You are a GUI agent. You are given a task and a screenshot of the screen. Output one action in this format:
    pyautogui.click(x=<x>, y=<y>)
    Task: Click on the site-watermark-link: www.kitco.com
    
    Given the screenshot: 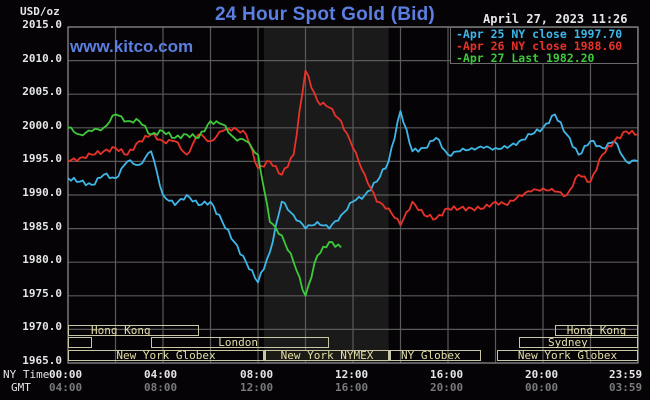 What is the action you would take?
    pyautogui.click(x=132, y=46)
    